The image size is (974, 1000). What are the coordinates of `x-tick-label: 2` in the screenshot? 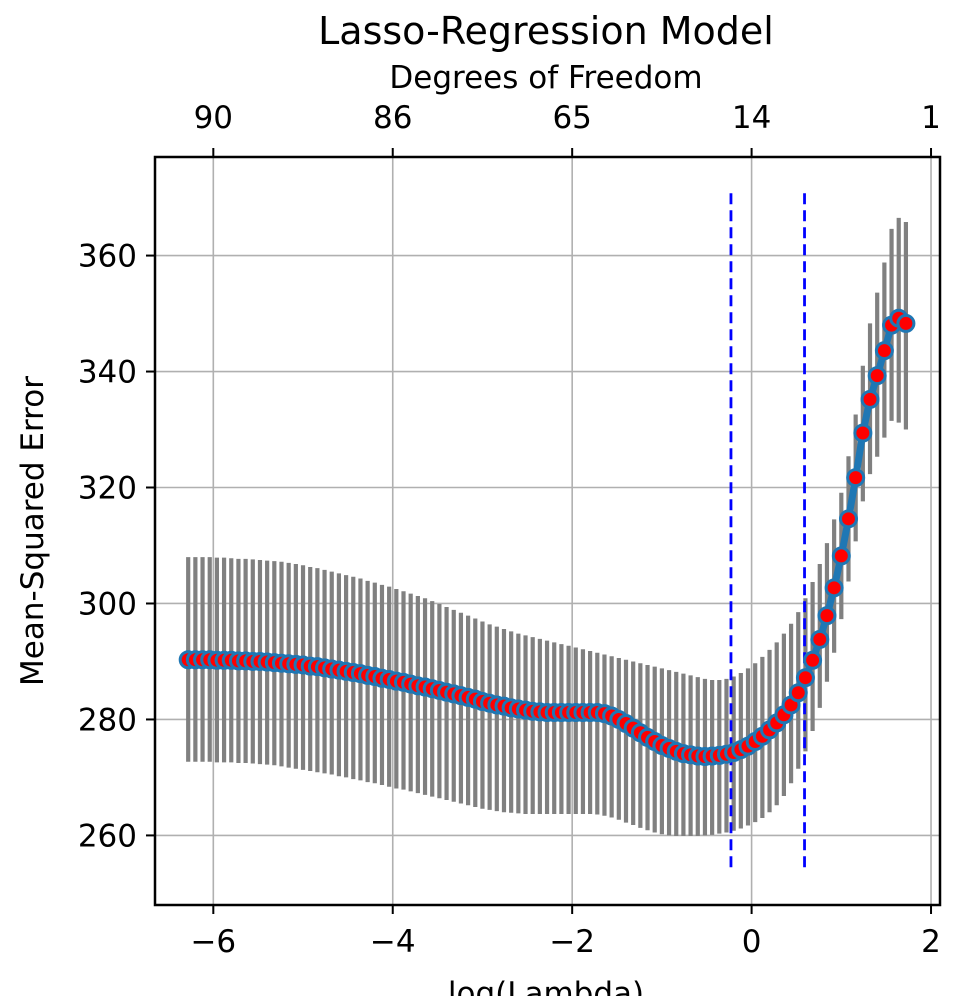 It's located at (931, 942).